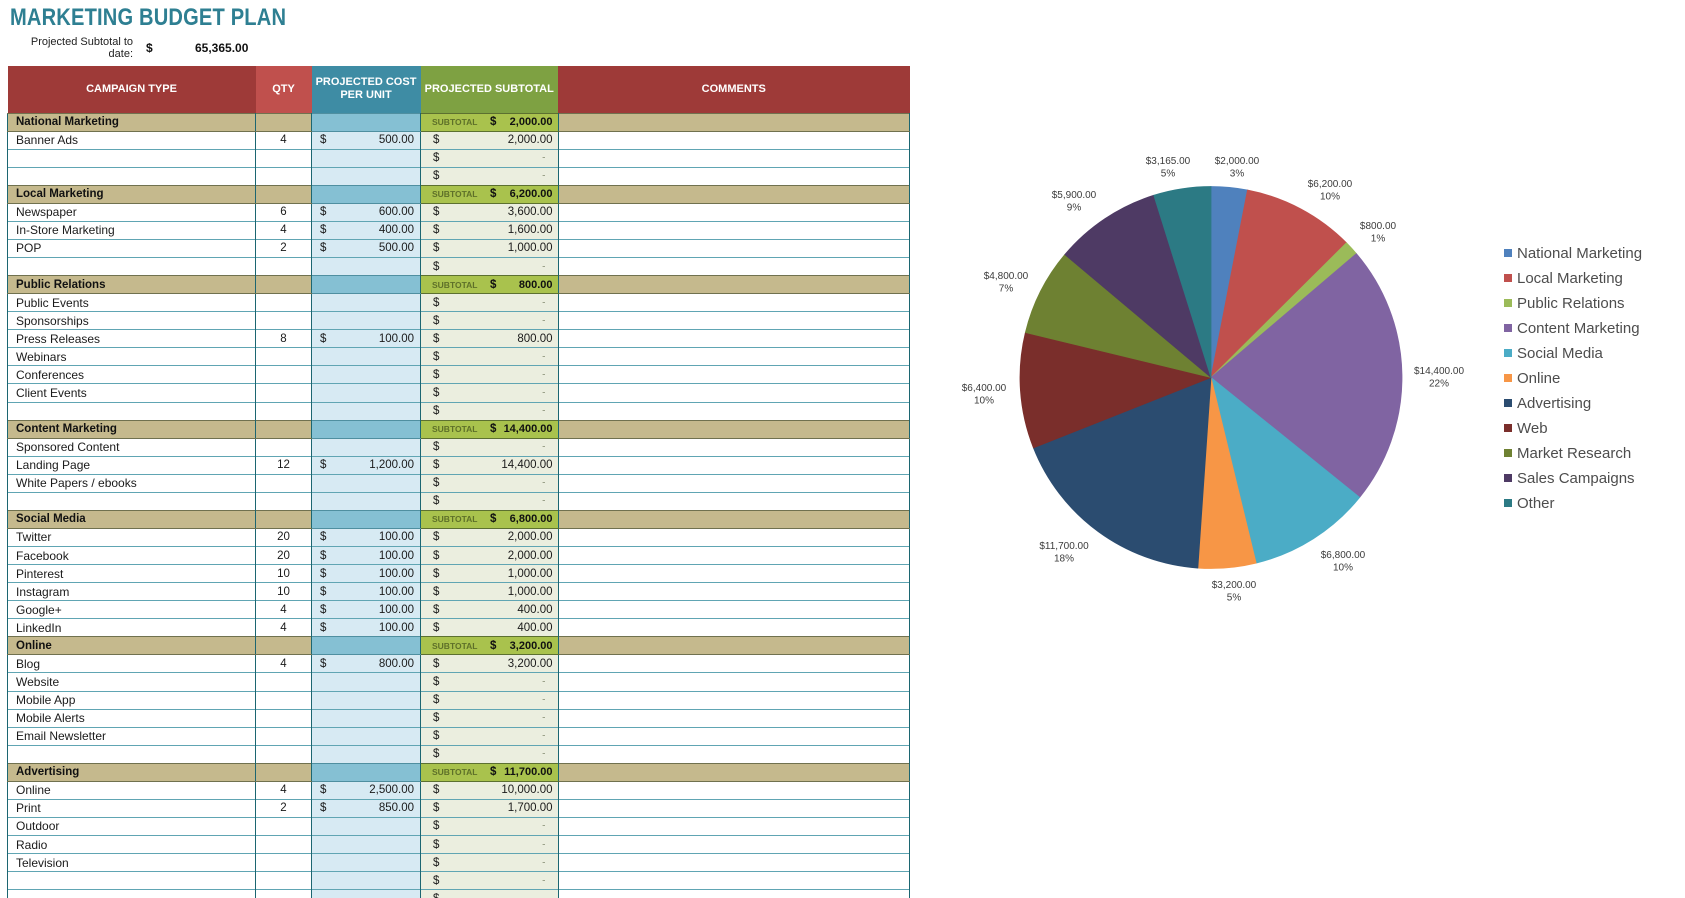  Describe the element at coordinates (1574, 453) in the screenshot. I see `svg-text: Market Research` at that location.